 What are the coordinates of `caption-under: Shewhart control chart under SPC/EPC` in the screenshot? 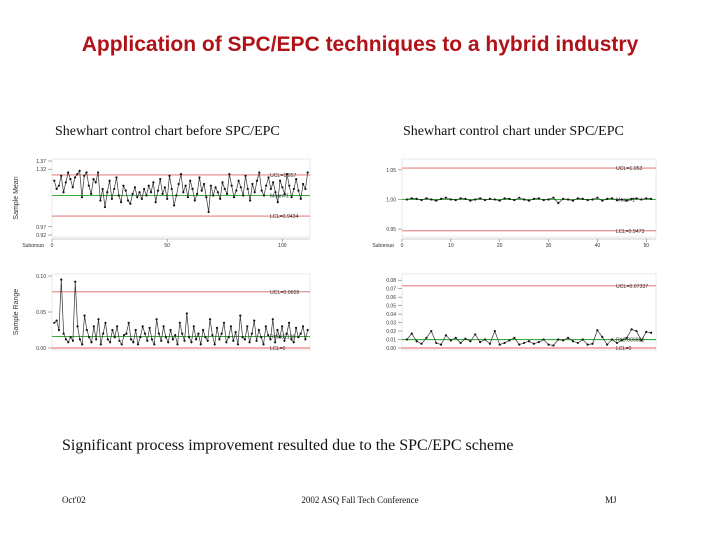 It's located at (513, 131).